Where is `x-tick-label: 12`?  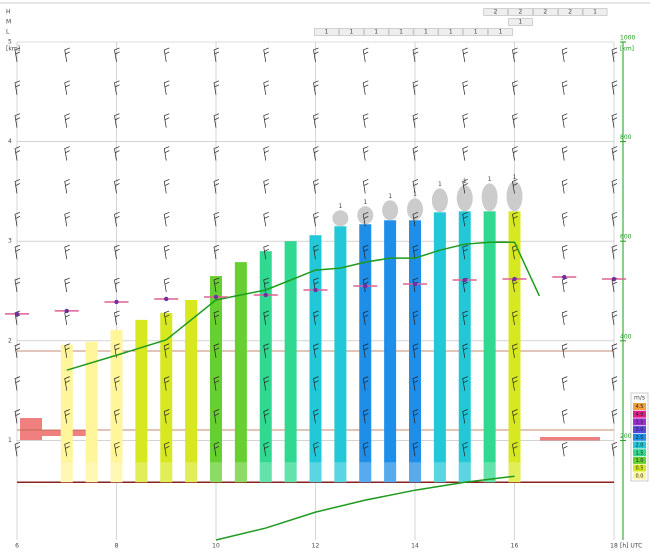 x-tick-label: 12 is located at coordinates (316, 546).